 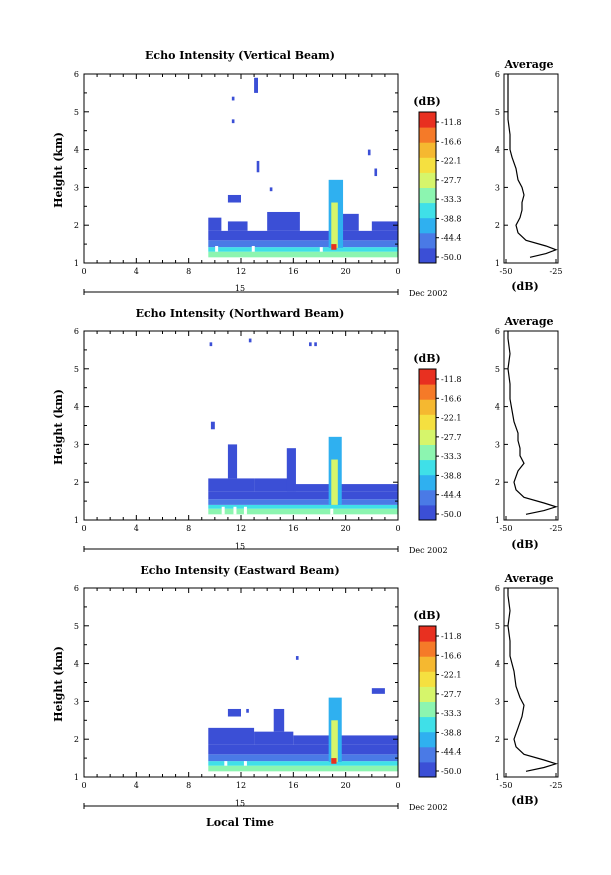 I want to click on y-tick-label: 2, so click(x=76, y=739).